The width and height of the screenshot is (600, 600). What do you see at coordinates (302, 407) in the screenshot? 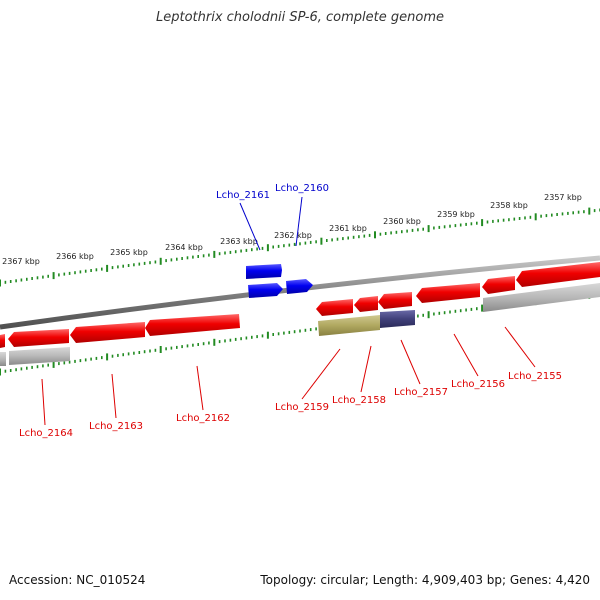
I see `gene-label-lcho-2159: Lcho_2159` at bounding box center [302, 407].